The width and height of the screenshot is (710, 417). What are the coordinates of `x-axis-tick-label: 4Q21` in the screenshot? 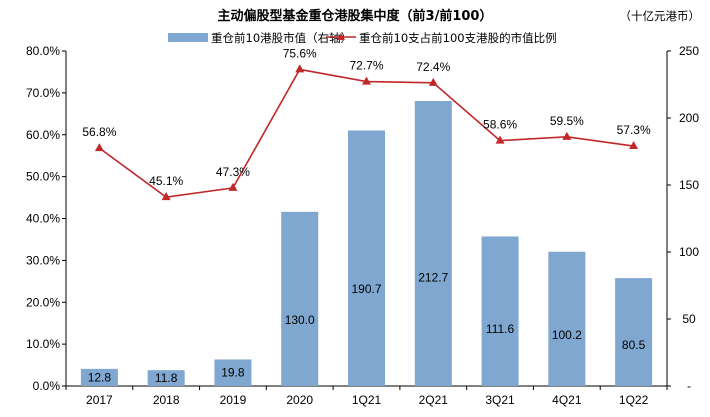 It's located at (567, 400).